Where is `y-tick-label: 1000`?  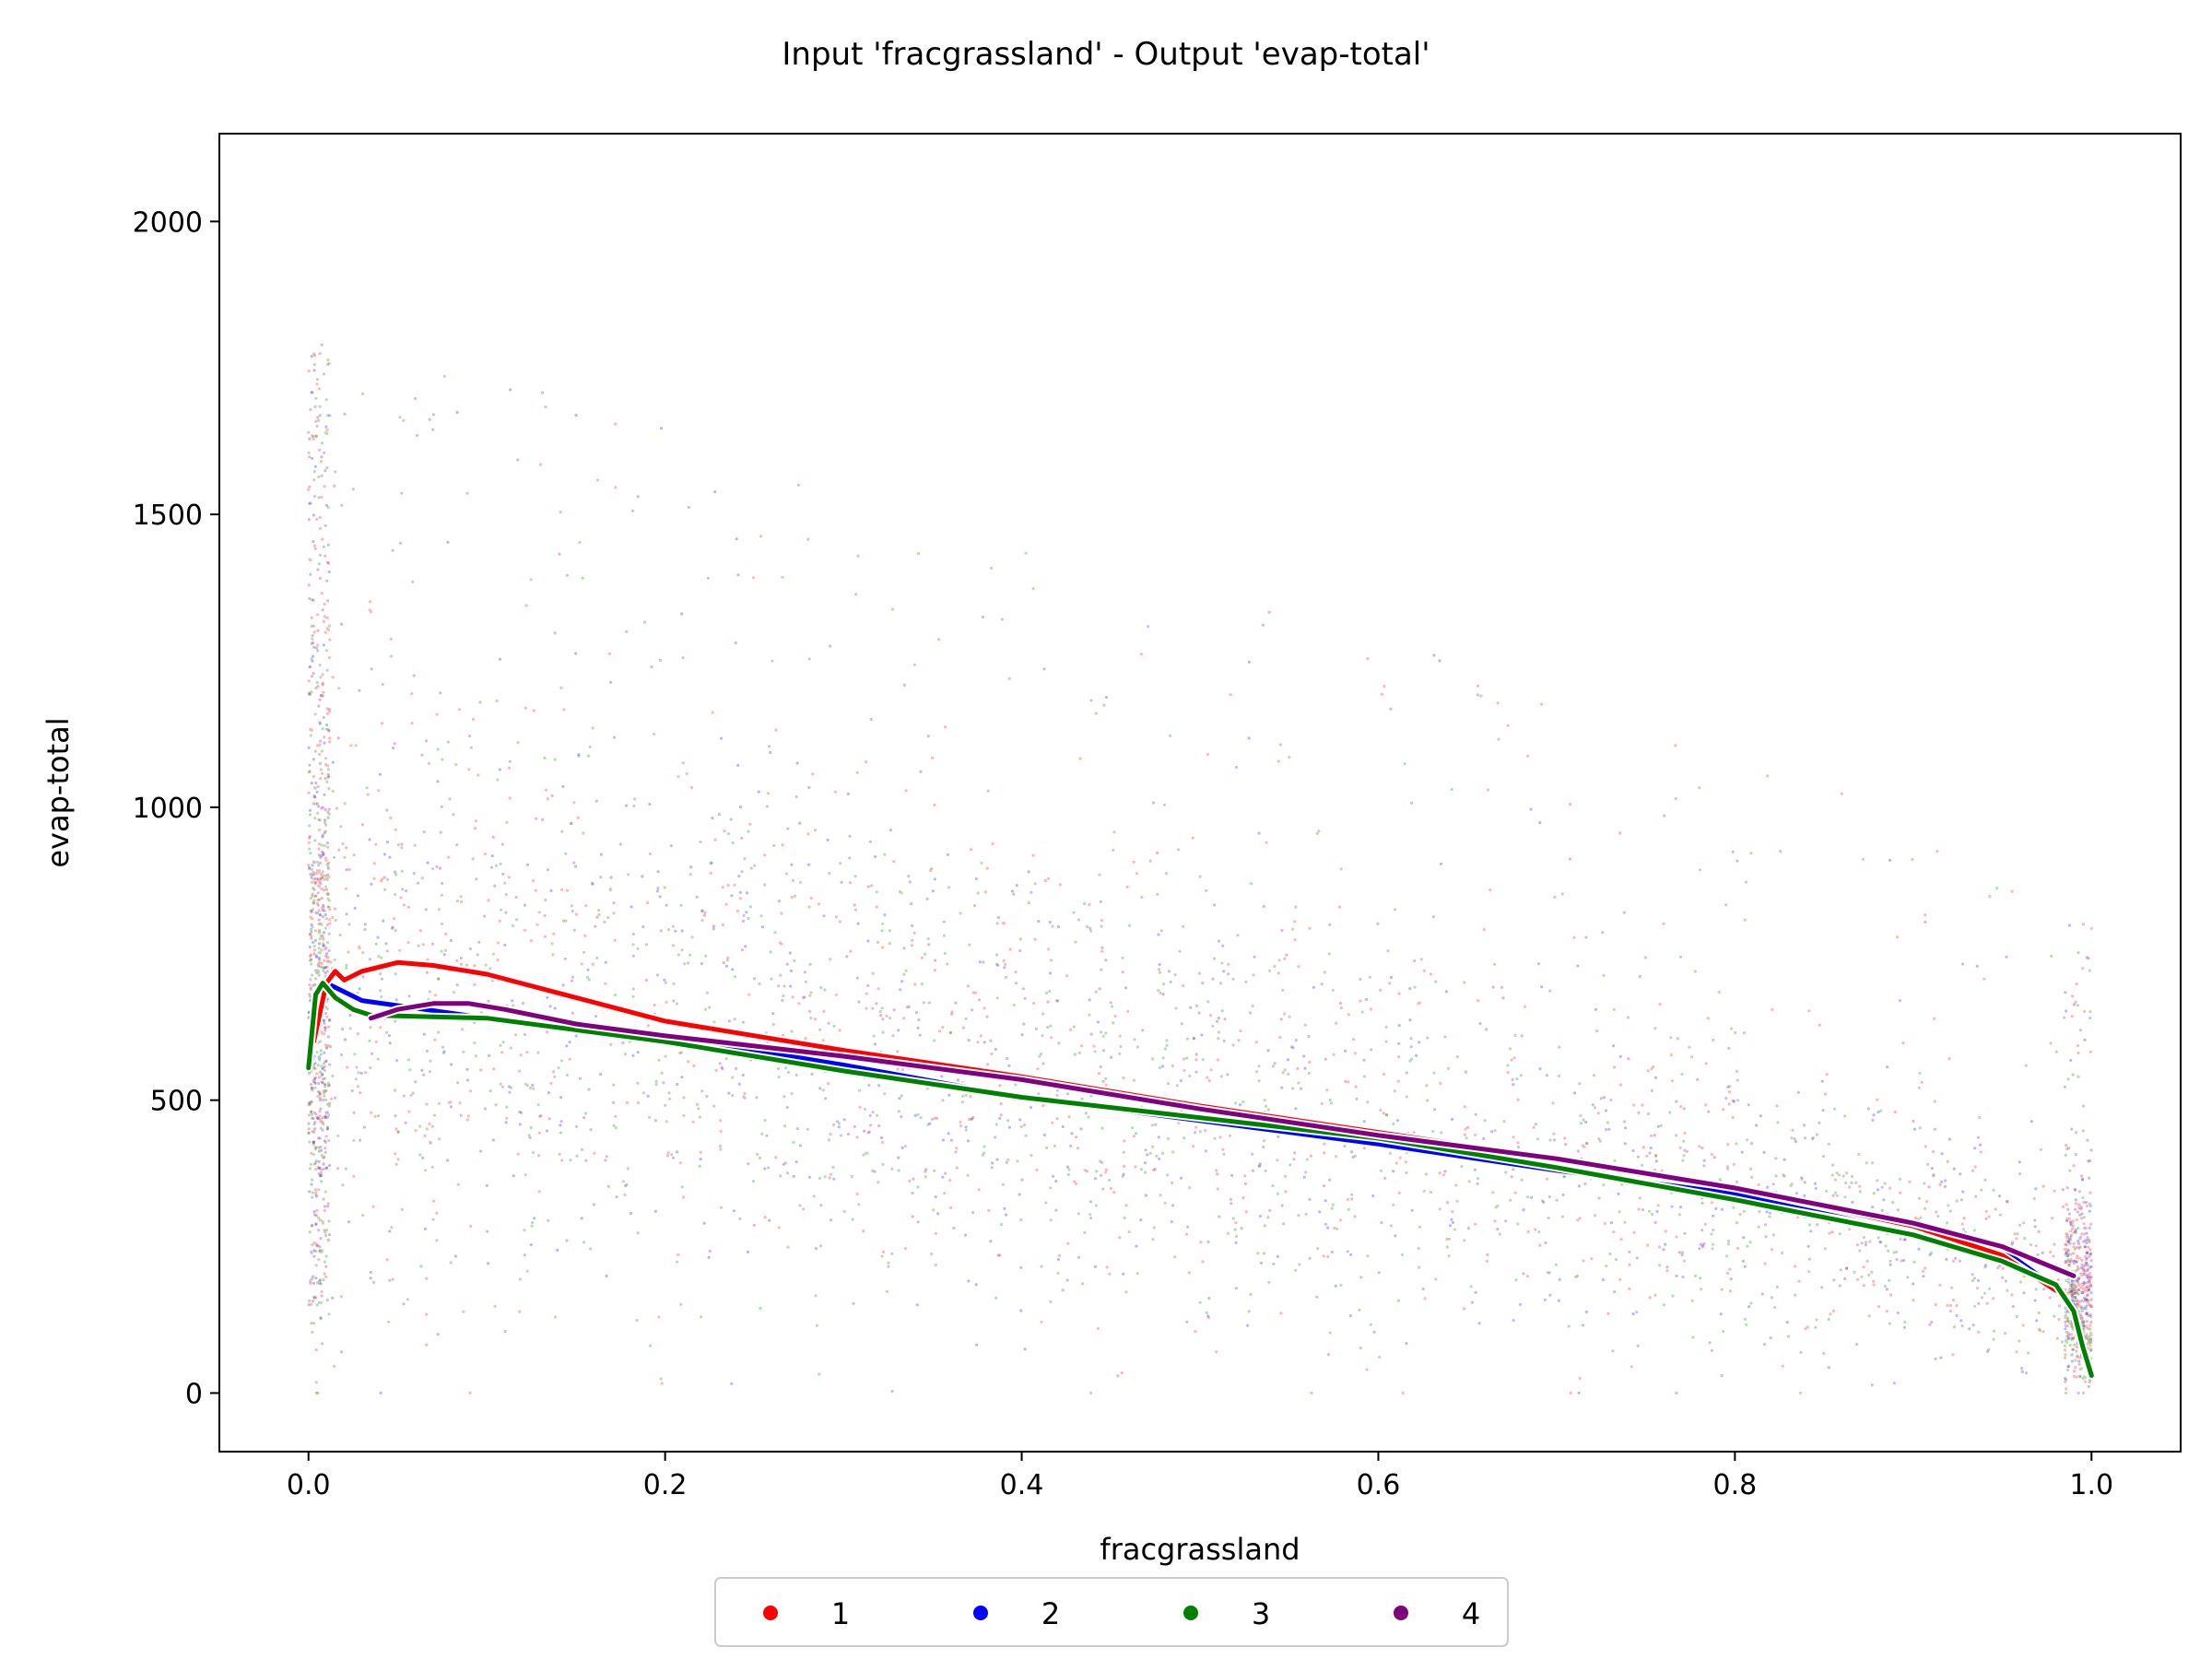 y-tick-label: 1000 is located at coordinates (168, 809).